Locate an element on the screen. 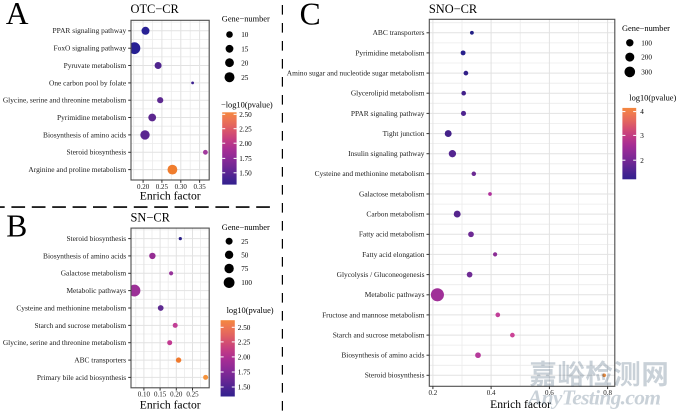 This screenshot has width=680, height=415. svg-text: Primary bile acid biosynthesis is located at coordinates (81, 377).